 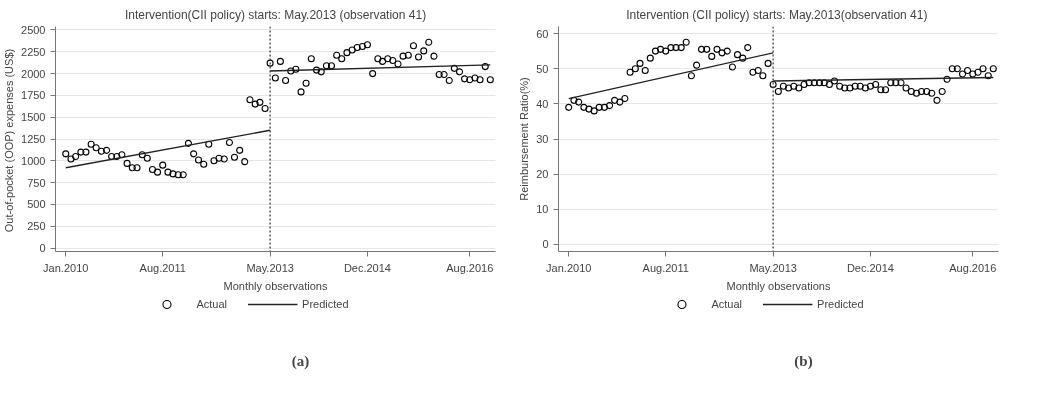 I want to click on y-tick-label: 2500, so click(x=33, y=29).